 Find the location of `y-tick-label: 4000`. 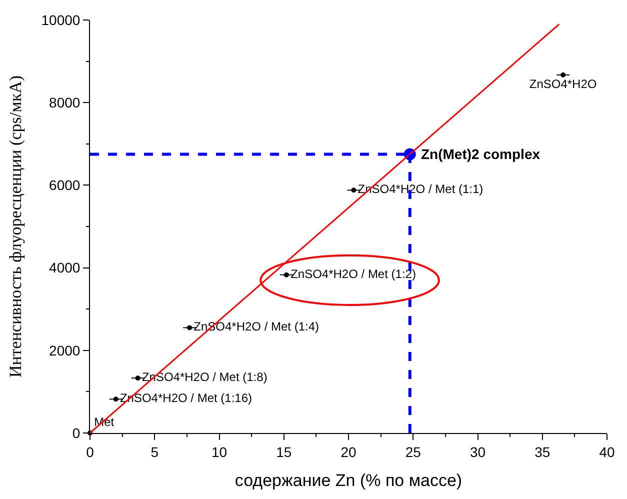

y-tick-label: 4000 is located at coordinates (64, 268).